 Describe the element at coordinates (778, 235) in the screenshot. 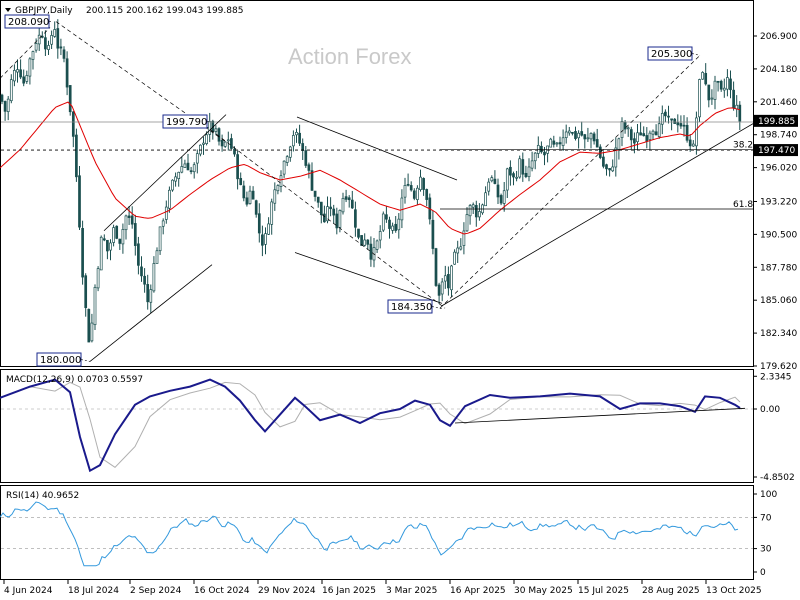

I see `price-tick-label: 190.500` at that location.